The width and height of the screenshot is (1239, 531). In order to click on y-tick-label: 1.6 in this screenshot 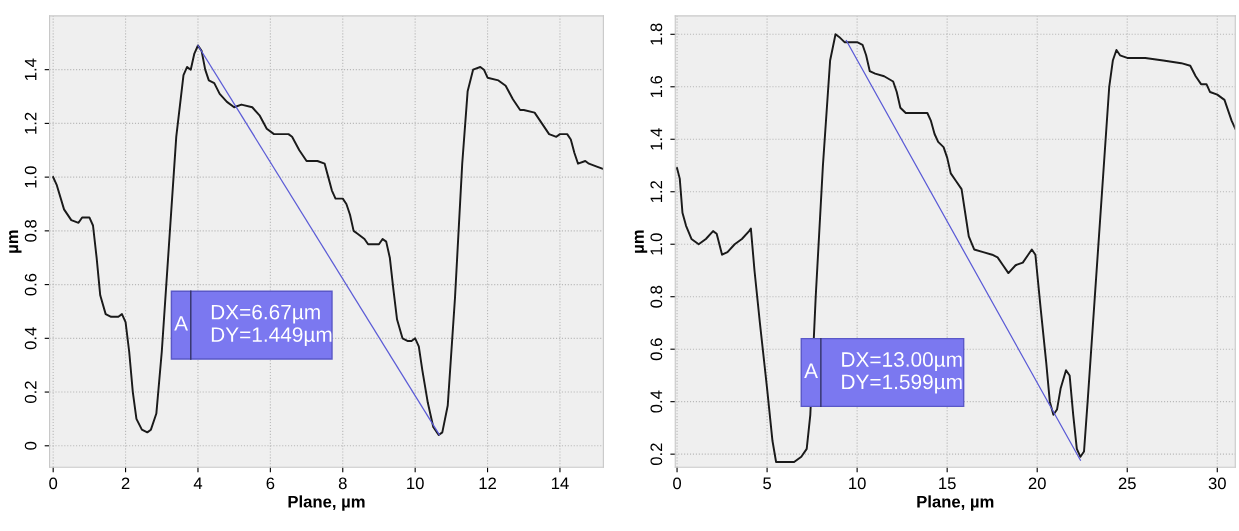, I will do `click(656, 86)`.